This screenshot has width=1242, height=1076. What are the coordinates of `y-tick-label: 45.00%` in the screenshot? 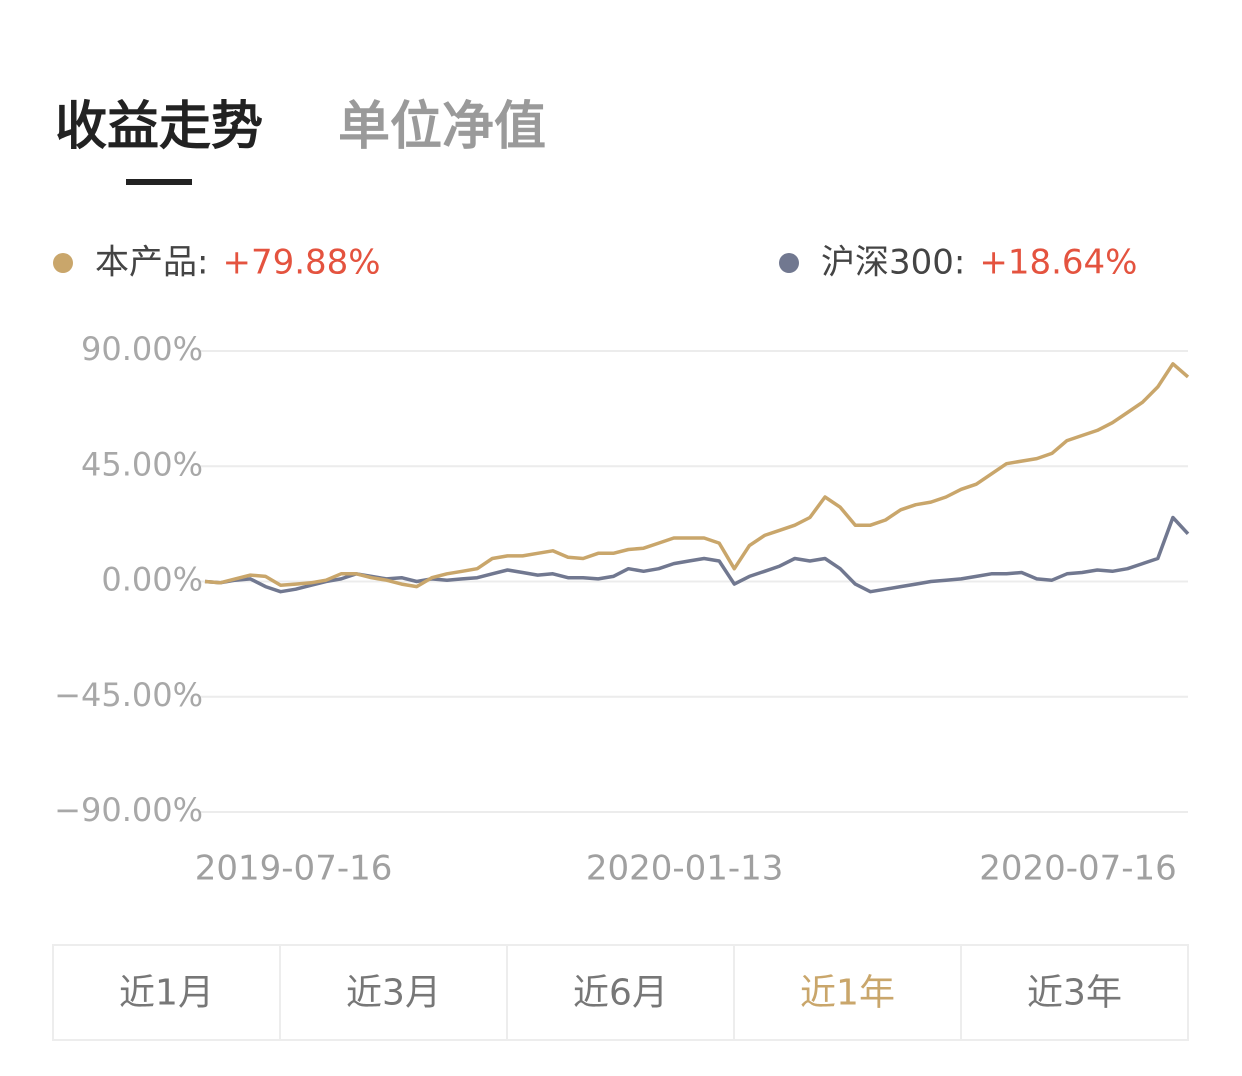 It's located at (142, 464).